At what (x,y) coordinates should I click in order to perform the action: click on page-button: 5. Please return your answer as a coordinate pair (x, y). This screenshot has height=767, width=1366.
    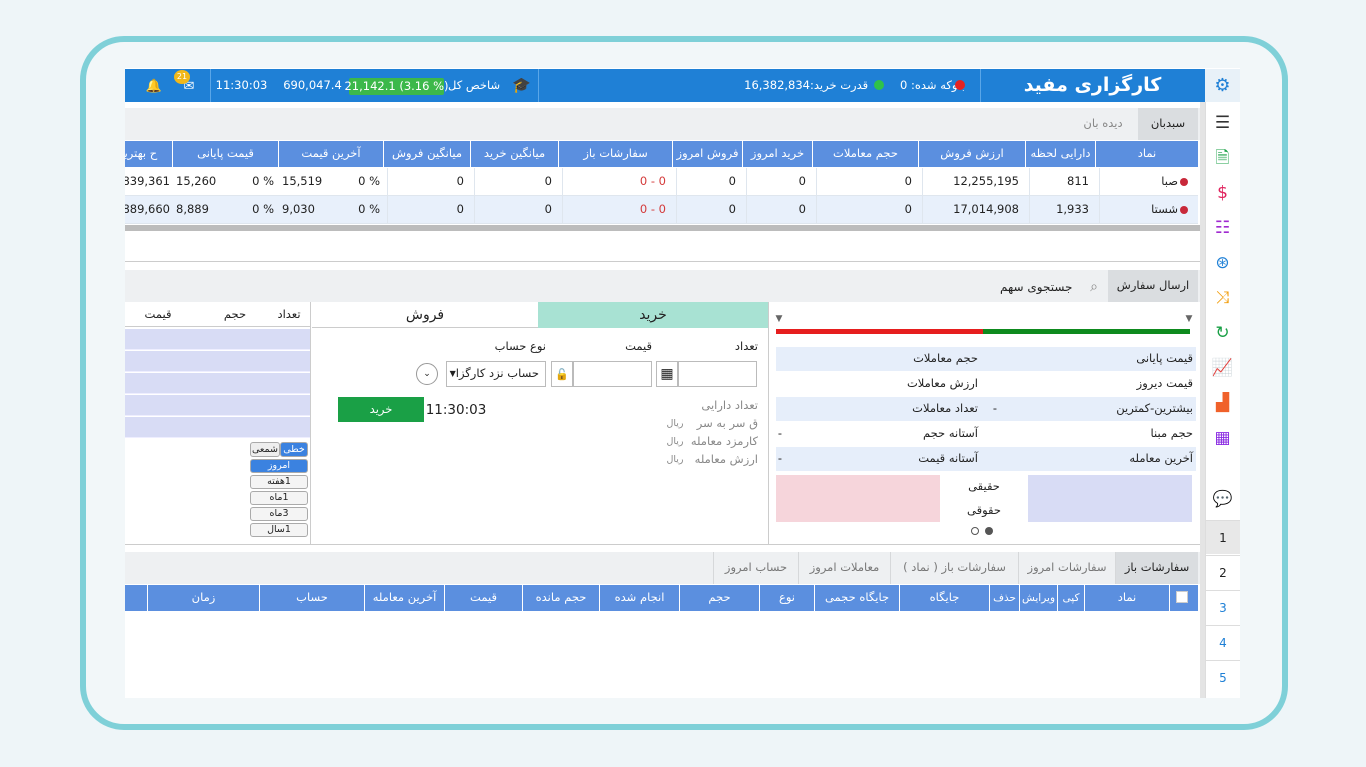
    Looking at the image, I should click on (1223, 677).